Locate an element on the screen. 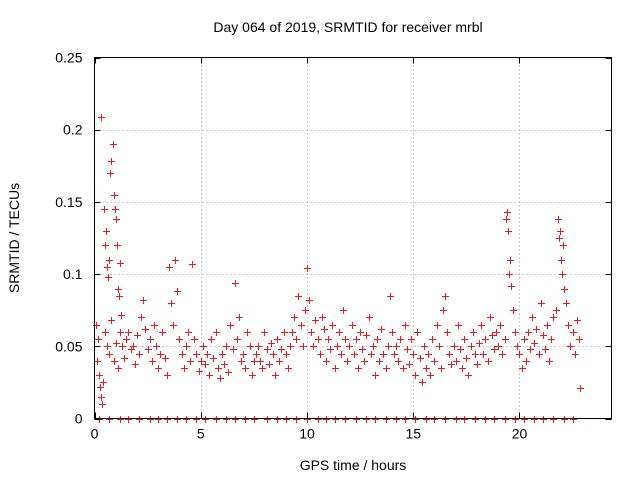 The width and height of the screenshot is (640, 480). y-tick-label: 0.2 is located at coordinates (73, 130).